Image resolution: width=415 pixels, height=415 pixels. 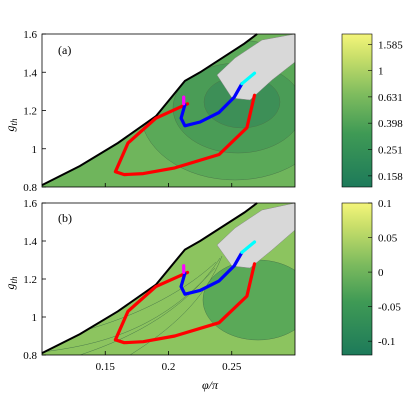 What do you see at coordinates (30, 242) in the screenshot?
I see `y-tick-label-b-3: 1.4` at bounding box center [30, 242].